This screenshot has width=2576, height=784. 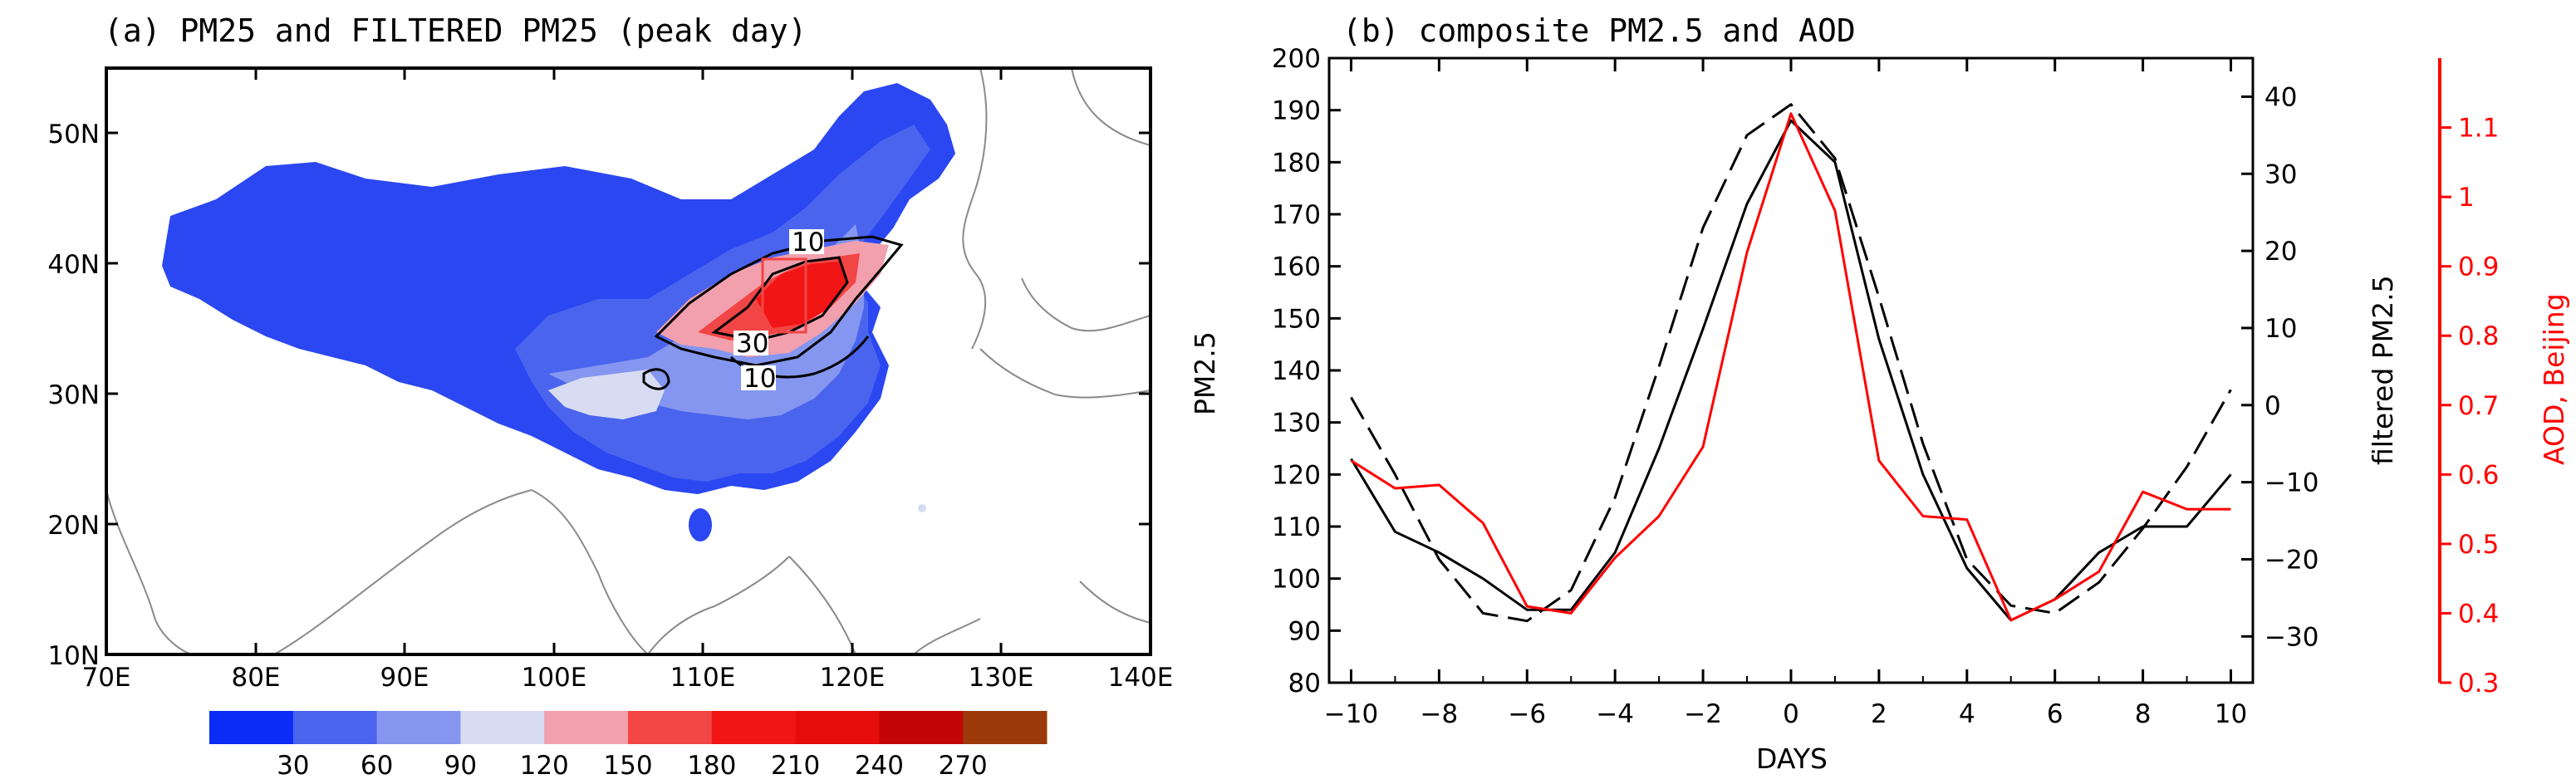 What do you see at coordinates (2383, 370) in the screenshot?
I see `y2-axis-title: filtered PM2.5` at bounding box center [2383, 370].